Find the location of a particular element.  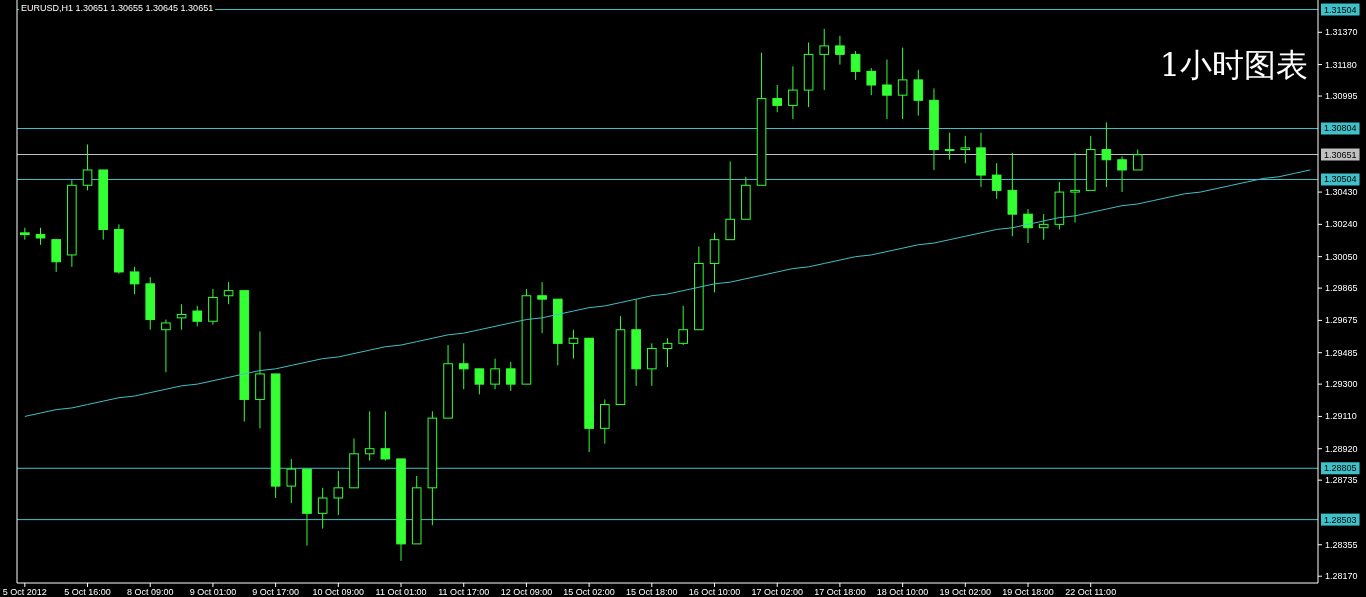

ref-line-label: 1.30504 is located at coordinates (1340, 179).